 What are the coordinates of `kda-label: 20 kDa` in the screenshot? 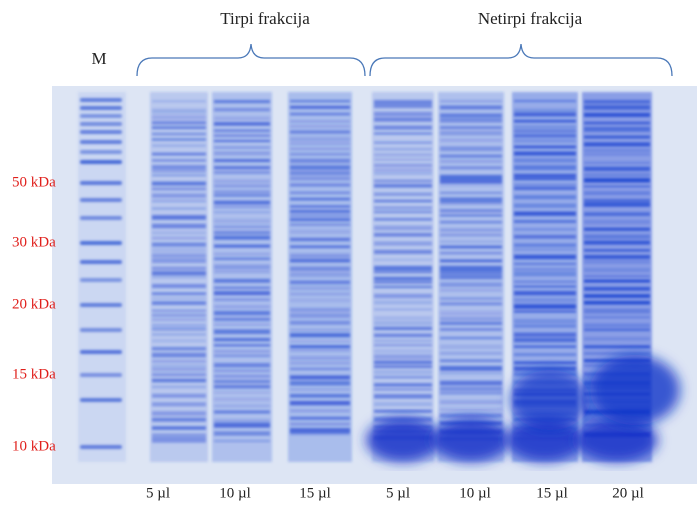 It's located at (34, 304).